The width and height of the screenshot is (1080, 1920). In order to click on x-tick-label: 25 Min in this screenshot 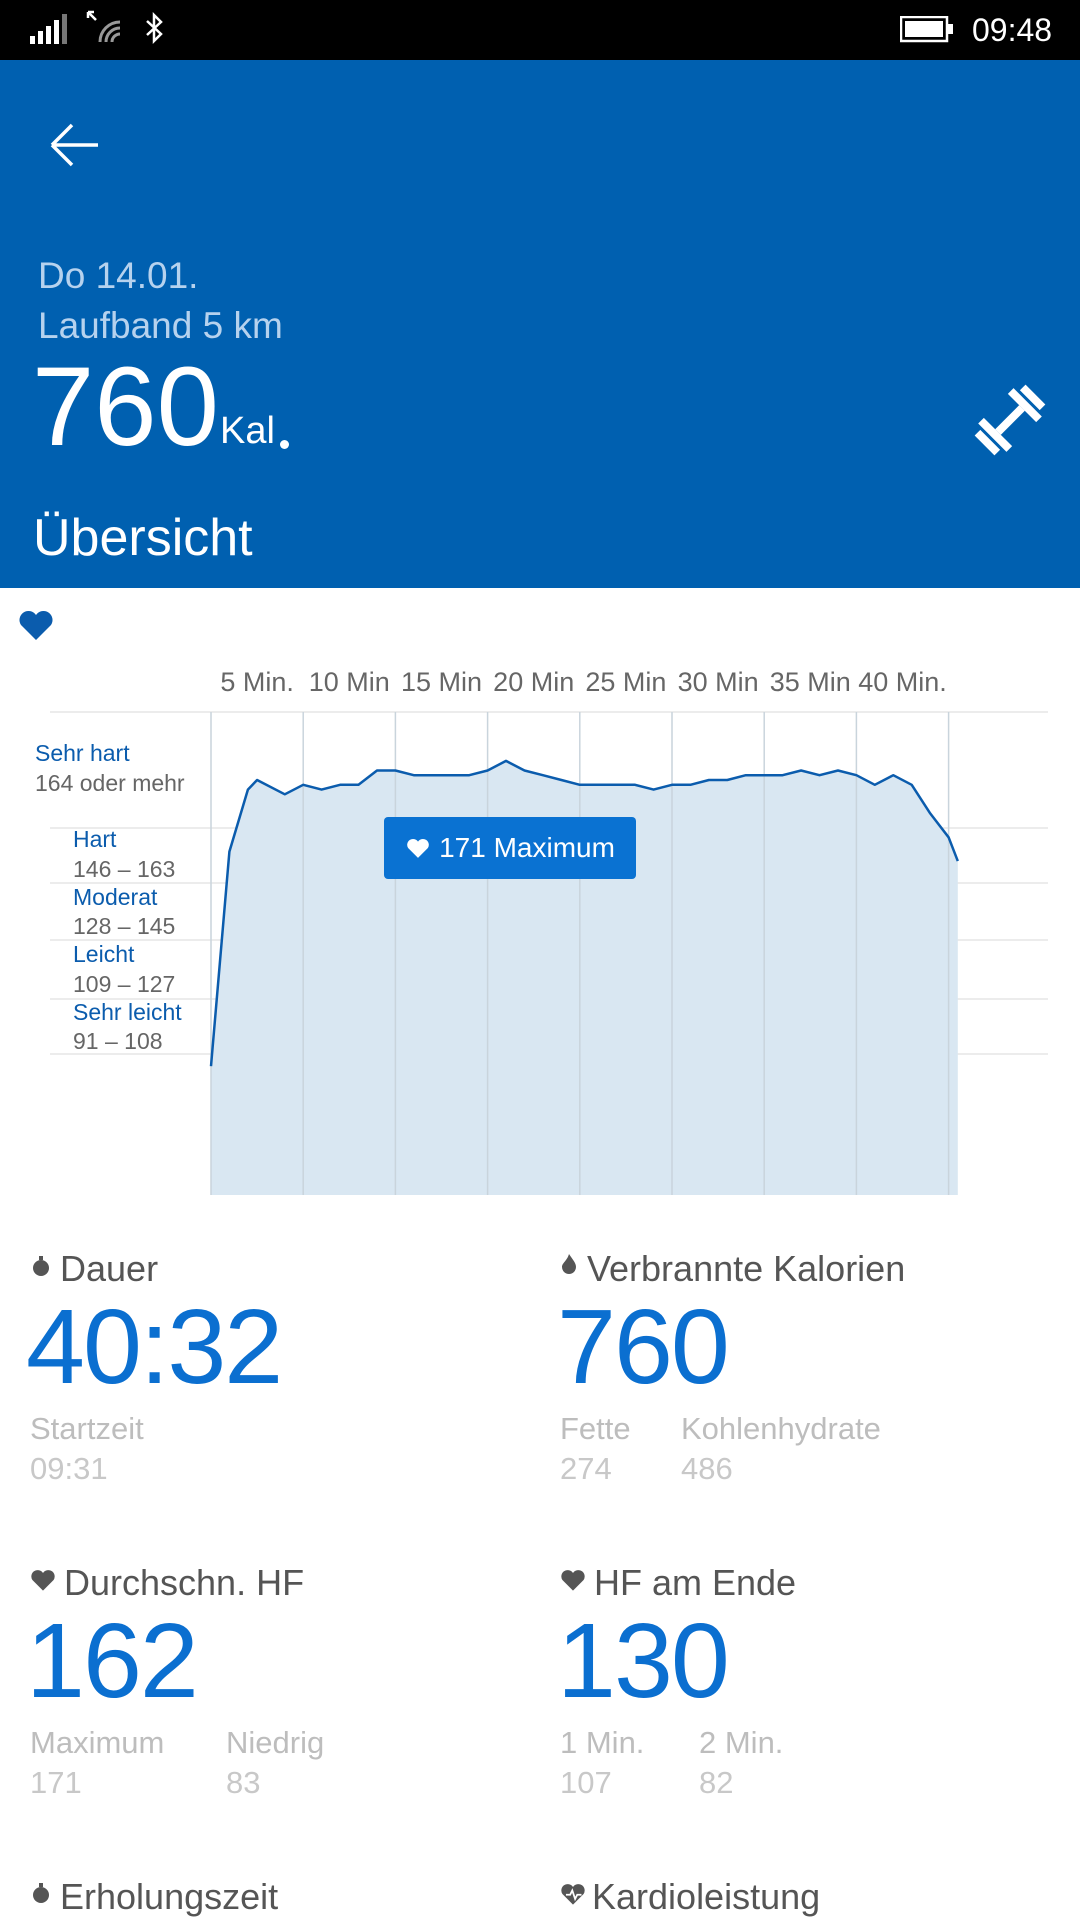, I will do `click(625, 682)`.